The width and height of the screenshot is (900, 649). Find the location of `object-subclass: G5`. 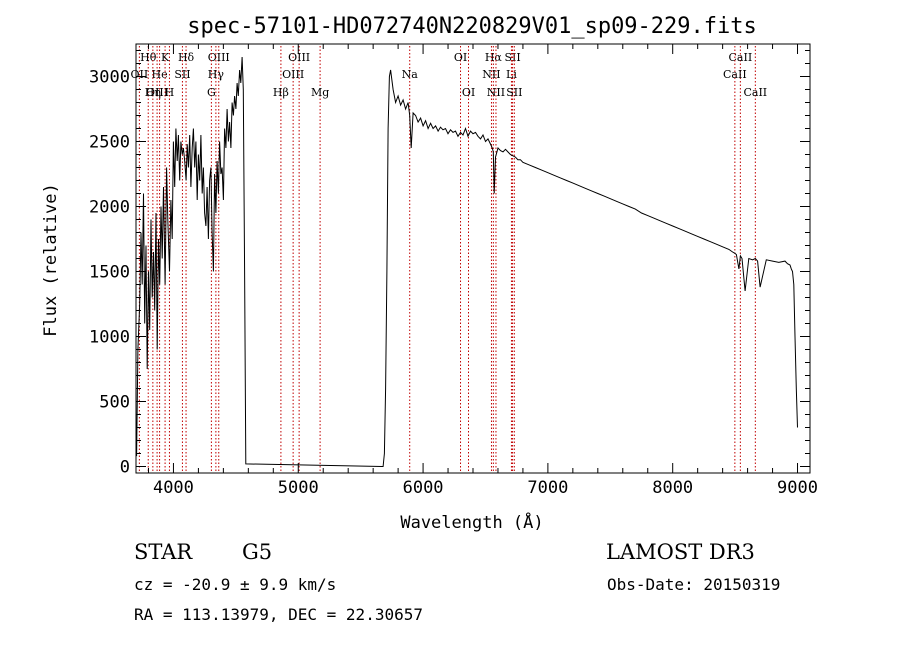

object-subclass: G5 is located at coordinates (257, 552).